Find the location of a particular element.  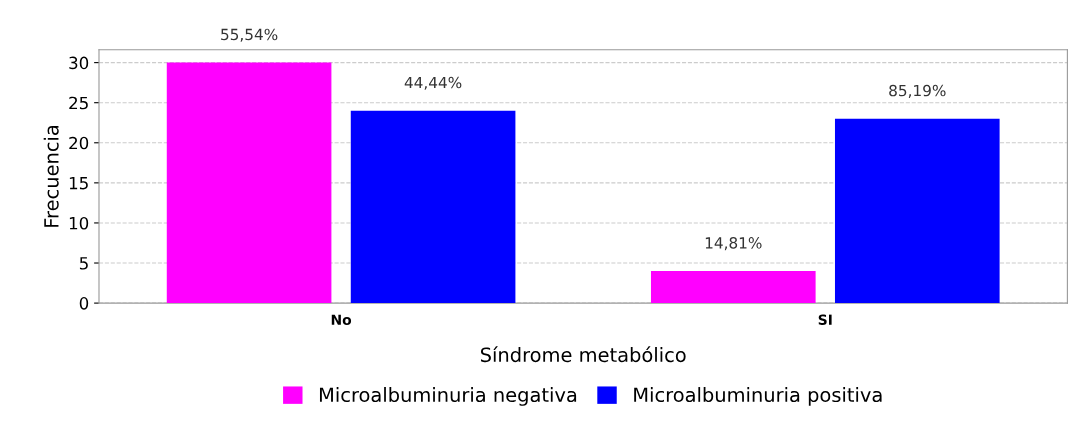

x-tick-label: SI is located at coordinates (825, 319).